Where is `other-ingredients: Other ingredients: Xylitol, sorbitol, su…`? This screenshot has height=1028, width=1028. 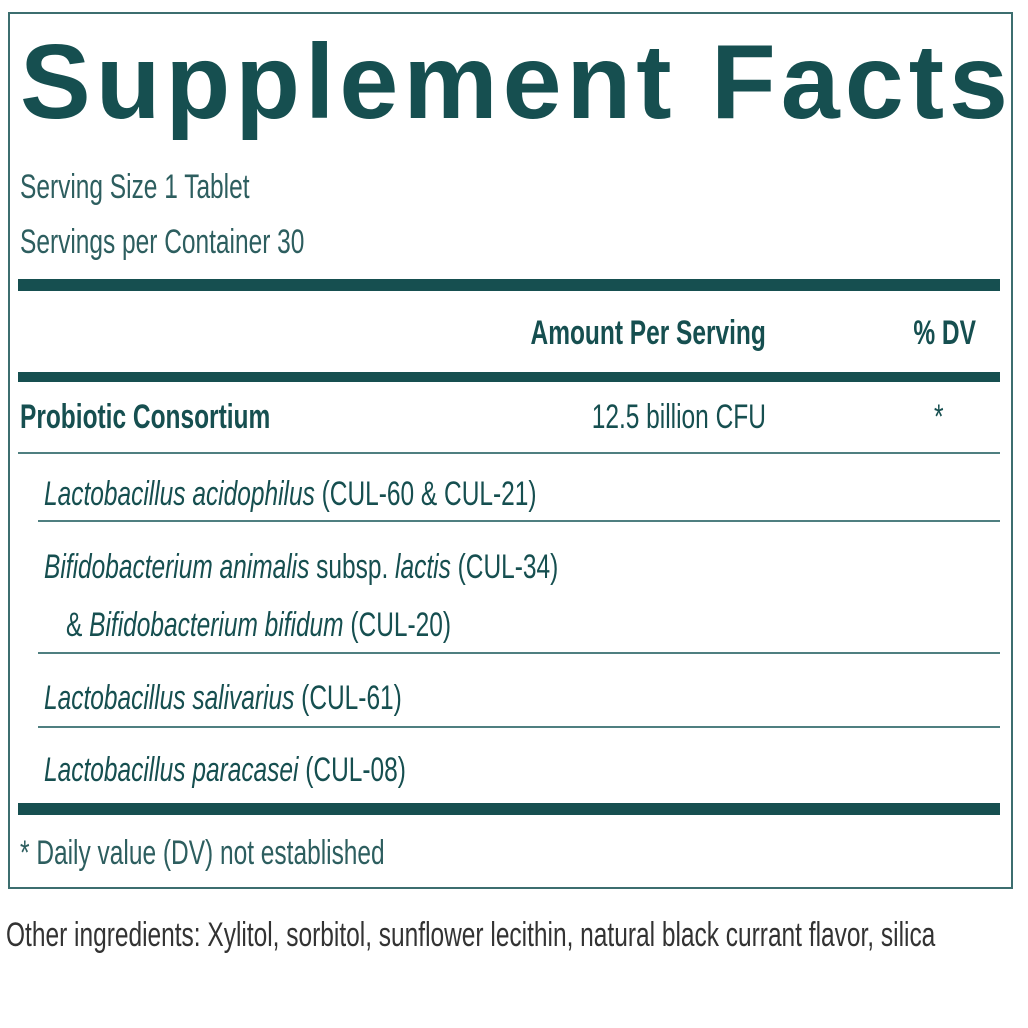 other-ingredients: Other ingredients: Xylitol, sorbitol, su… is located at coordinates (471, 935).